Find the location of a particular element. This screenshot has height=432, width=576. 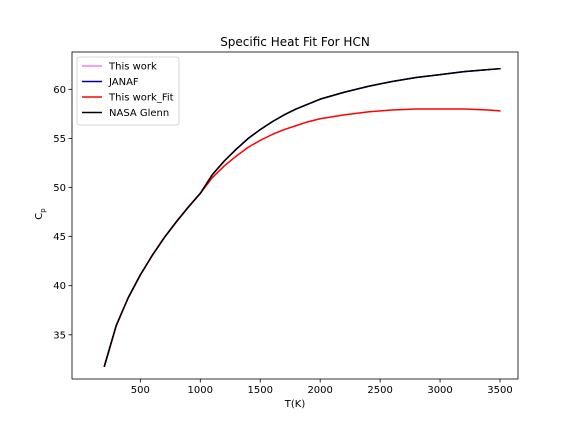

y-tick-label: 50 is located at coordinates (59, 188).